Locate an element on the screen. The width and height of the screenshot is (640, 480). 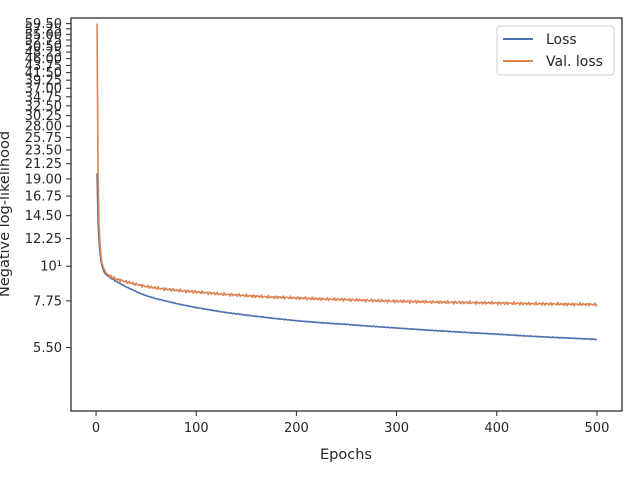
y-tick-label: 59.50 is located at coordinates (43, 24).